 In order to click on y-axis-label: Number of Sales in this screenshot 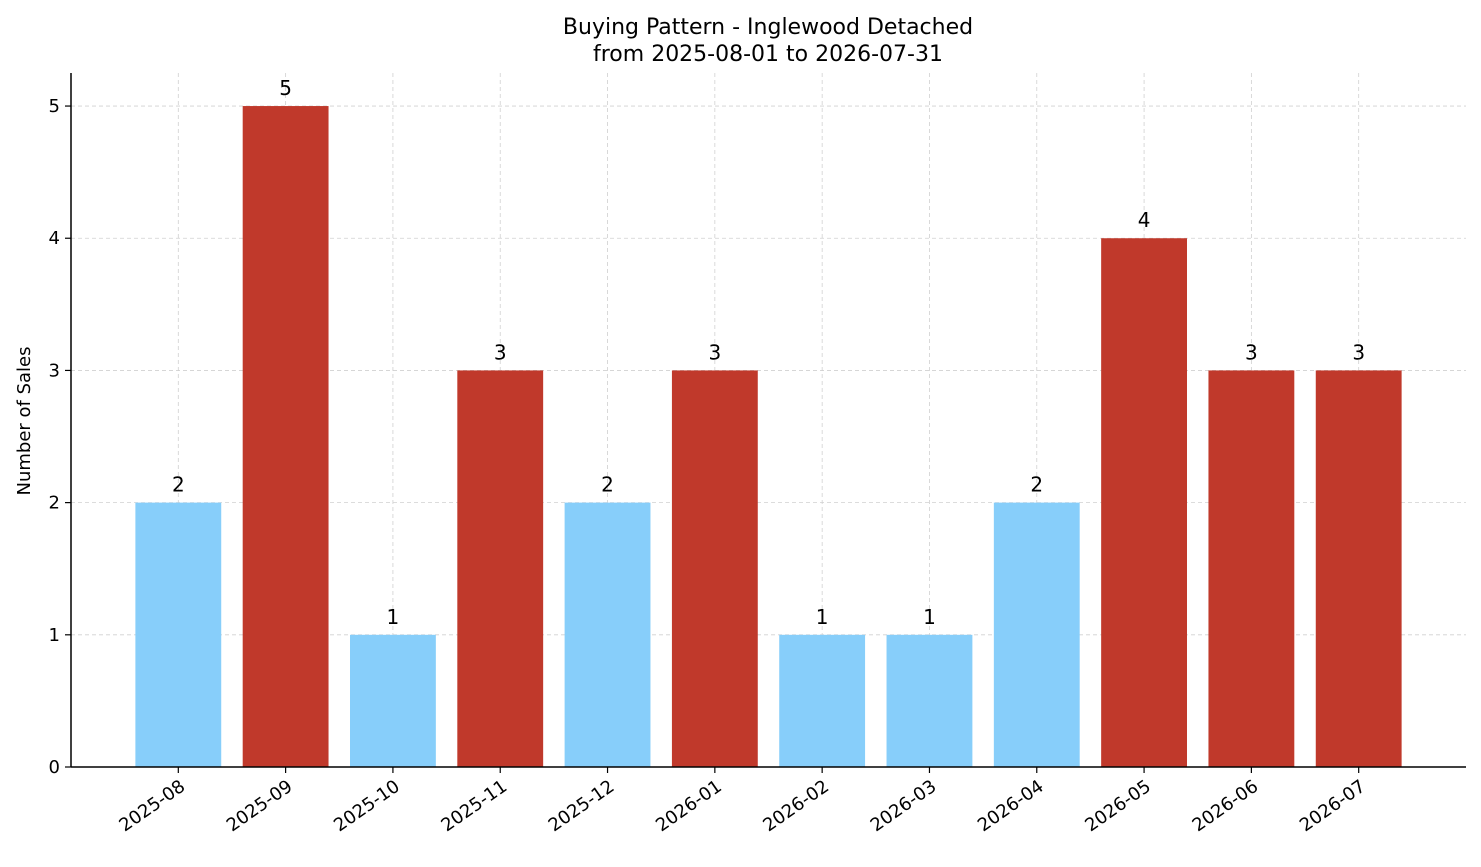, I will do `click(24, 420)`.